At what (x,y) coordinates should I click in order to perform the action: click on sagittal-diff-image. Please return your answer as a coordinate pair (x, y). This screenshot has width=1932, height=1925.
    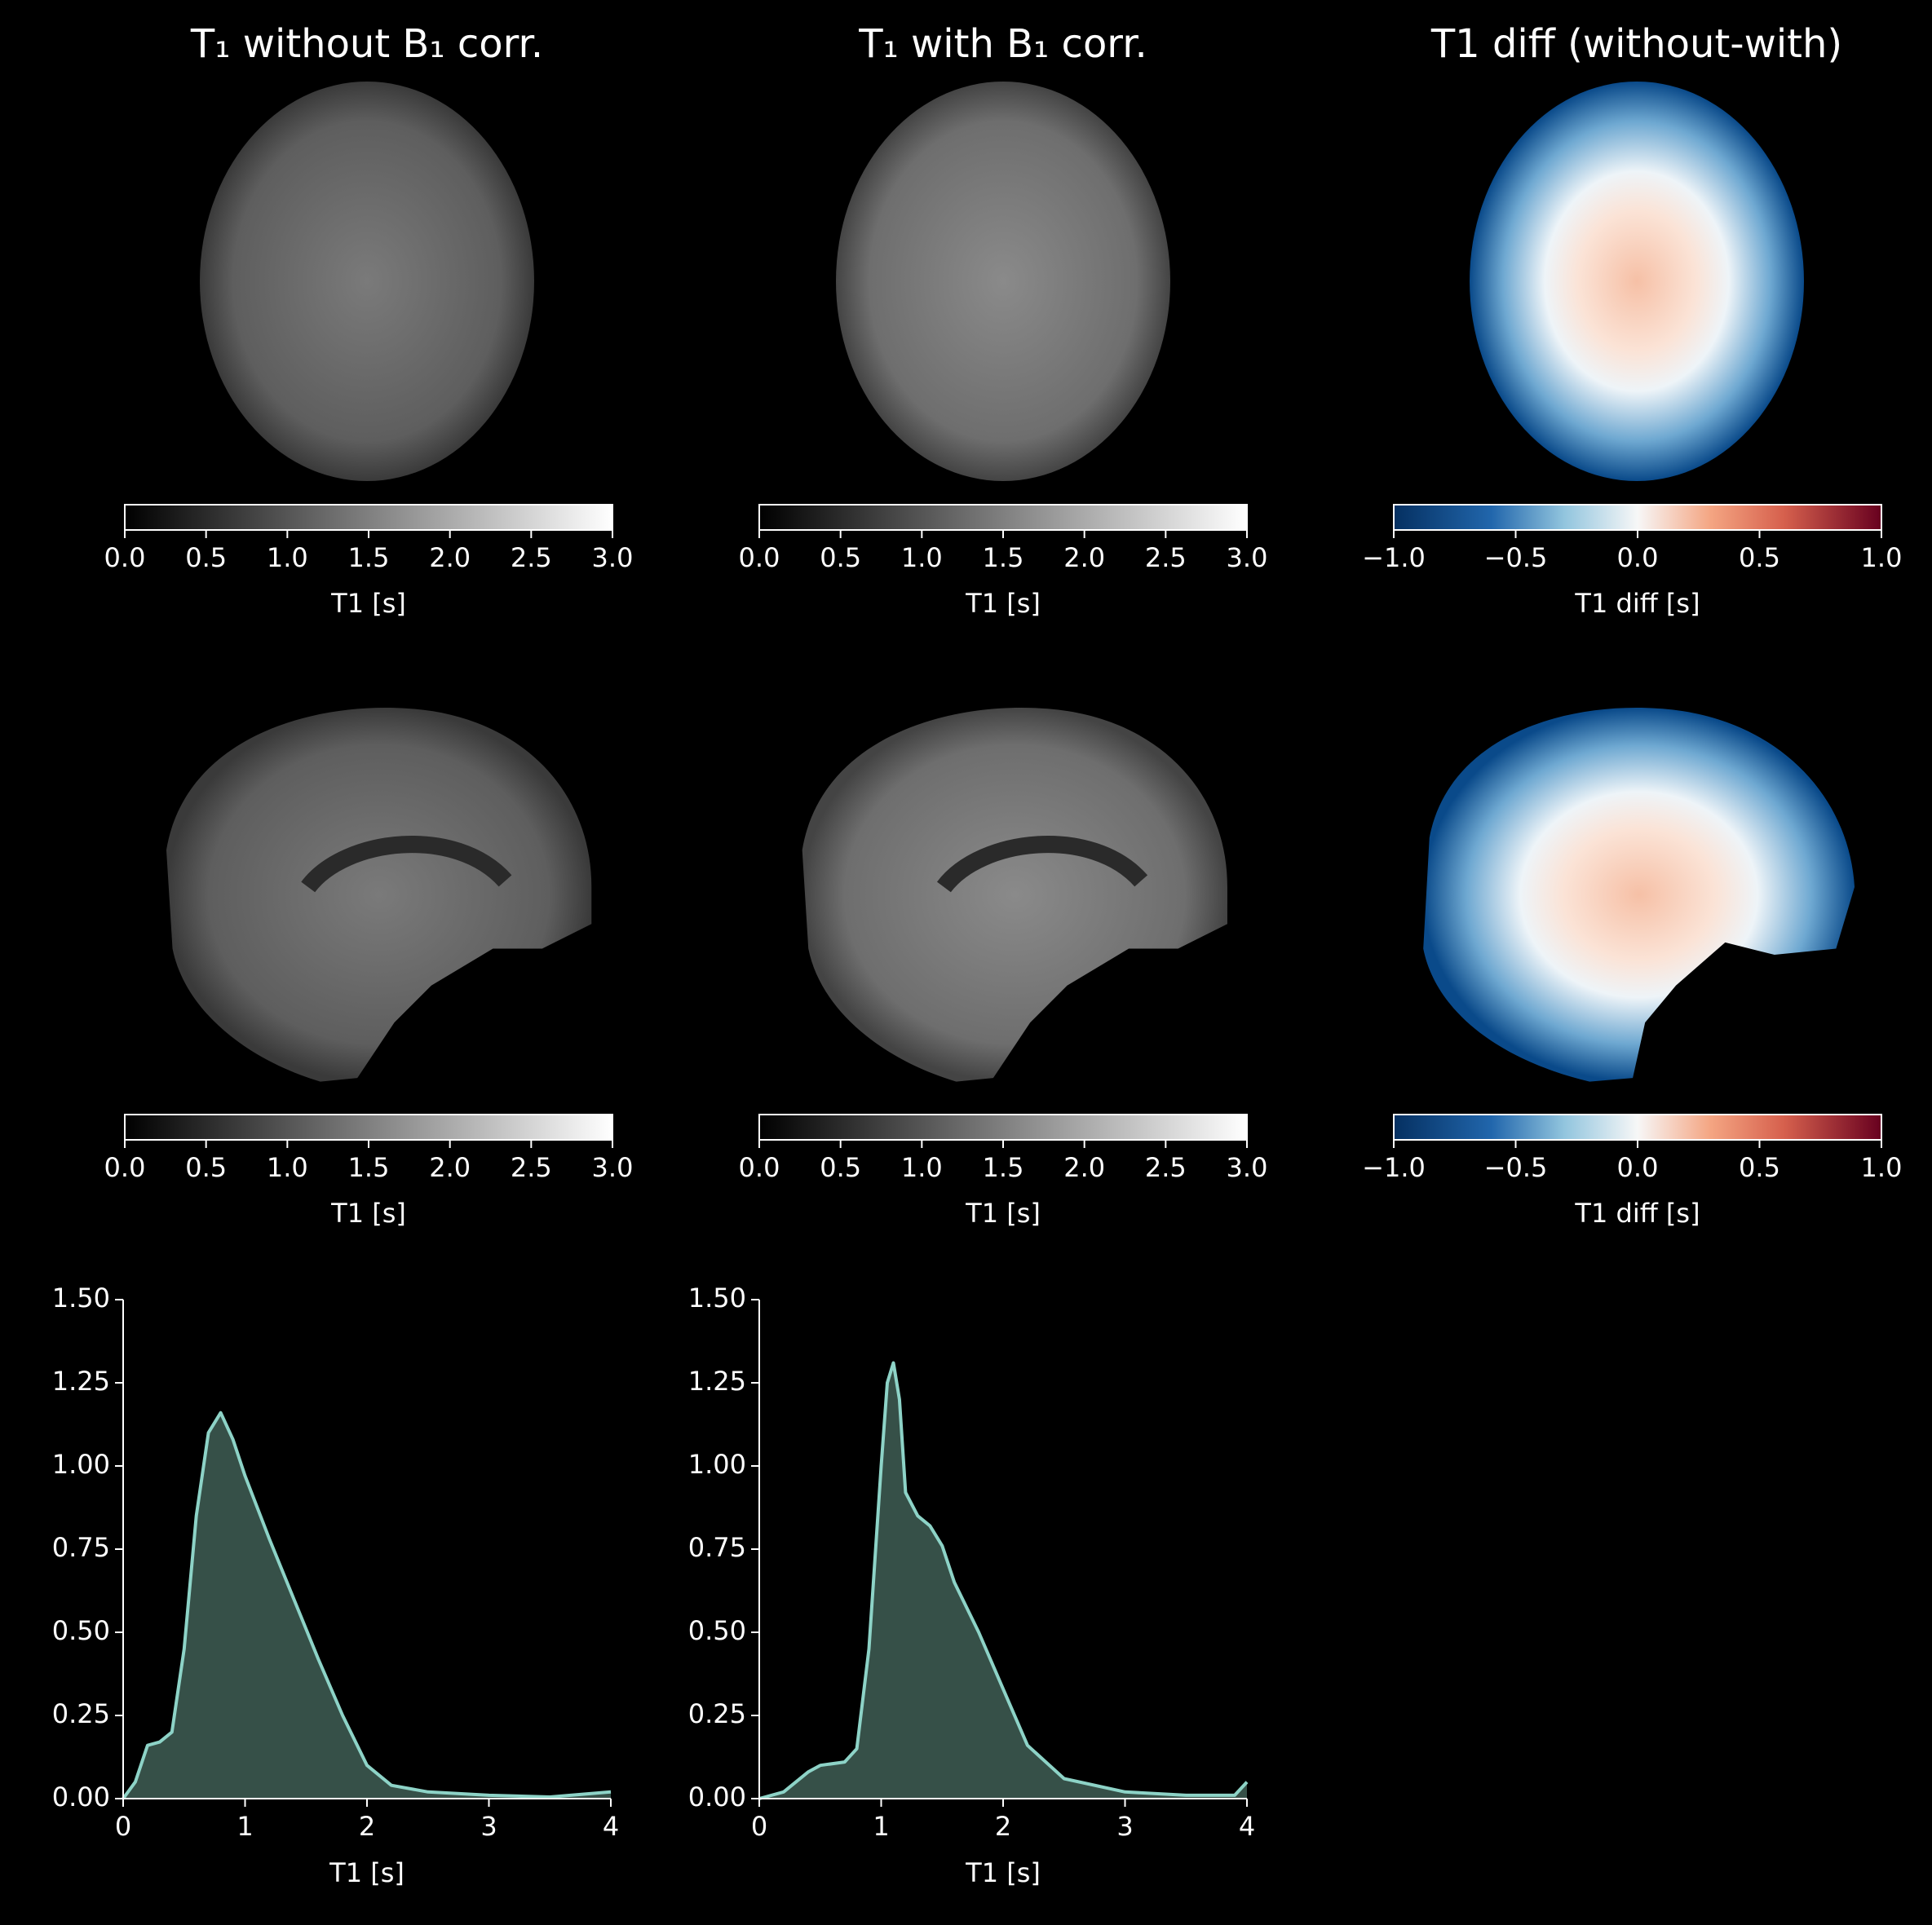
    Looking at the image, I should click on (1639, 895).